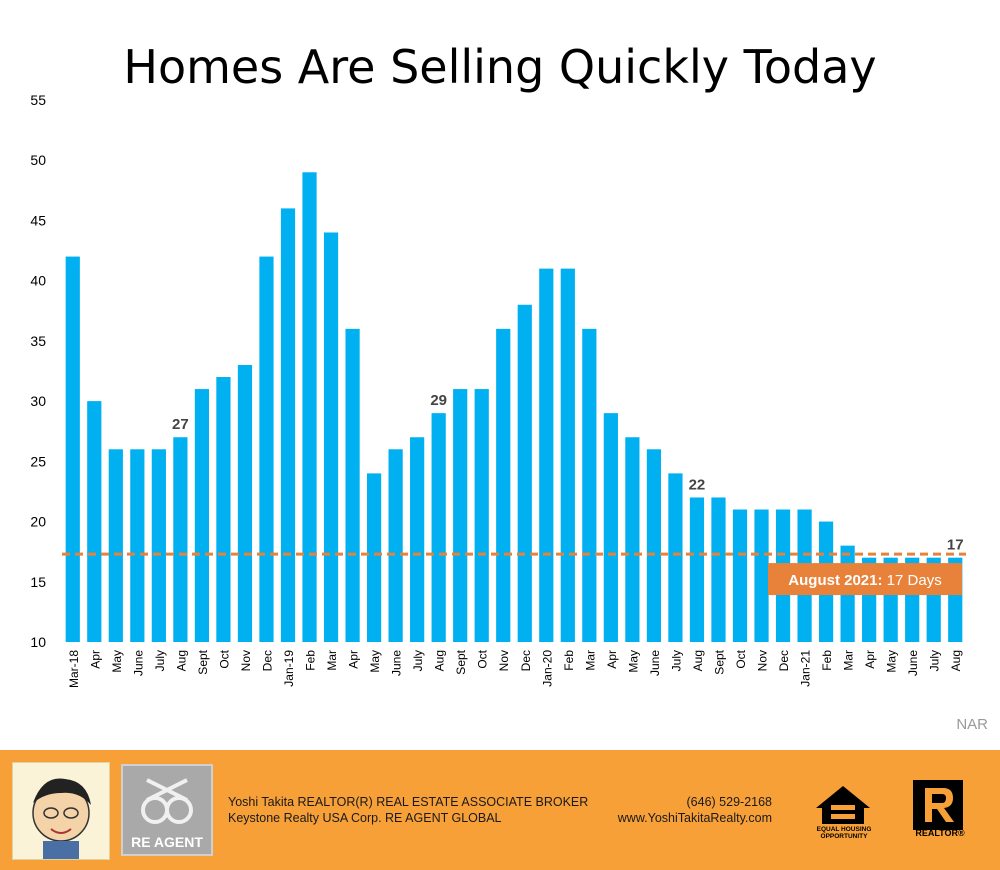 This screenshot has width=1000, height=870. Describe the element at coordinates (38, 100) in the screenshot. I see `y-tick-label: 55` at that location.